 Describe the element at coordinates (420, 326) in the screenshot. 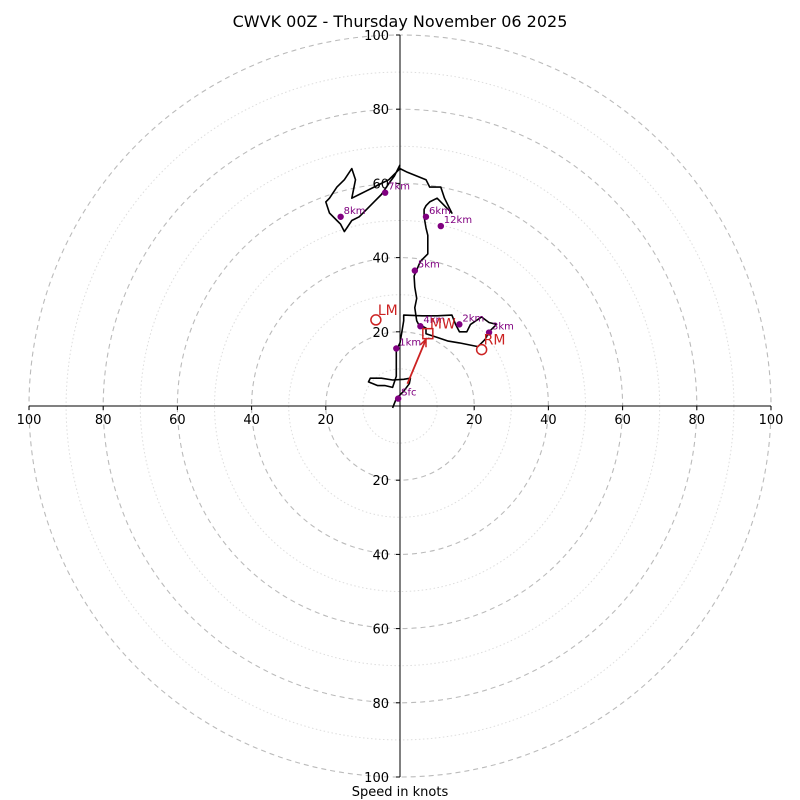

I see `height-marker-4km` at that location.